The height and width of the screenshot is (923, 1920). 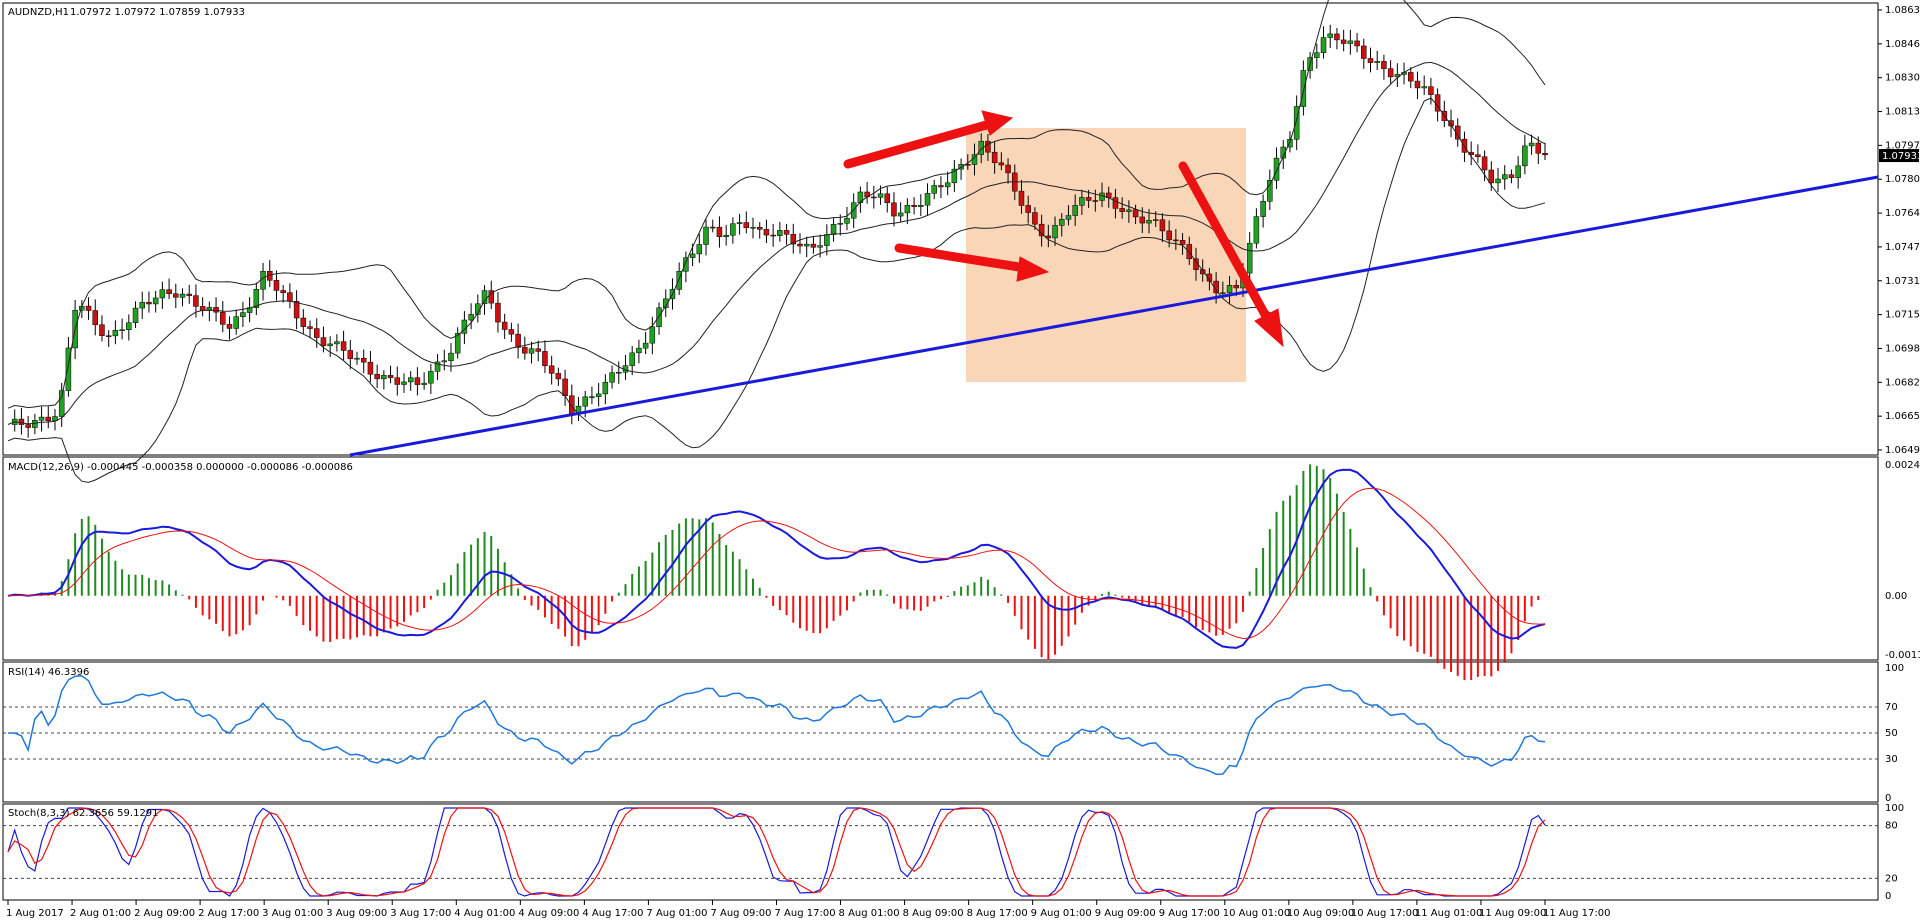 What do you see at coordinates (612, 913) in the screenshot?
I see `time-tick-label: 4 Aug 17:00` at bounding box center [612, 913].